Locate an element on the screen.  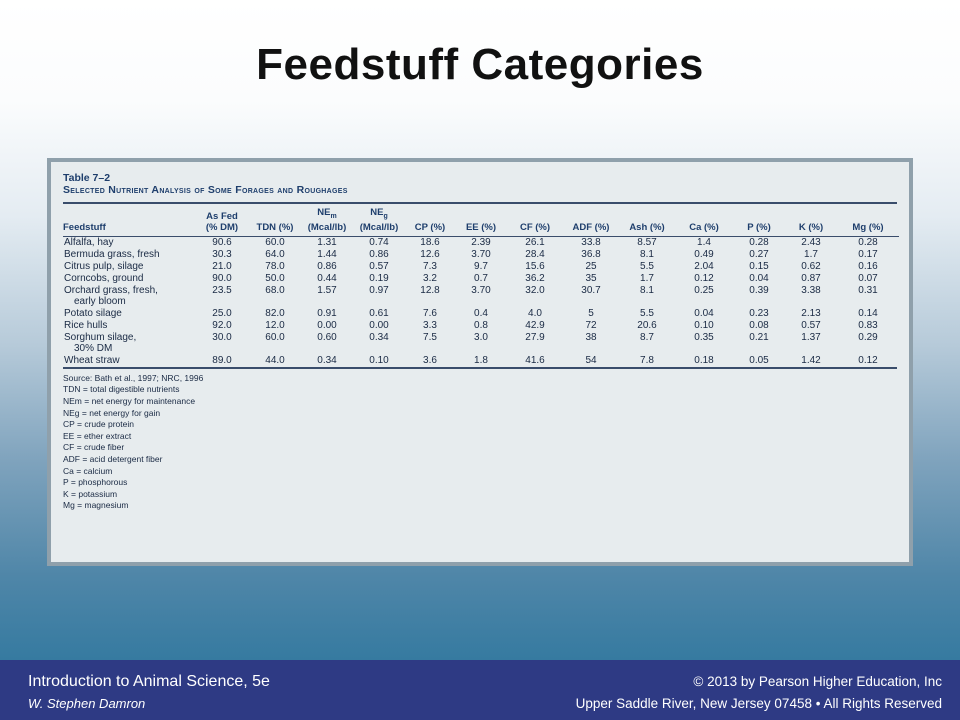
table-cell: 3.3 is located at coordinates (430, 325).